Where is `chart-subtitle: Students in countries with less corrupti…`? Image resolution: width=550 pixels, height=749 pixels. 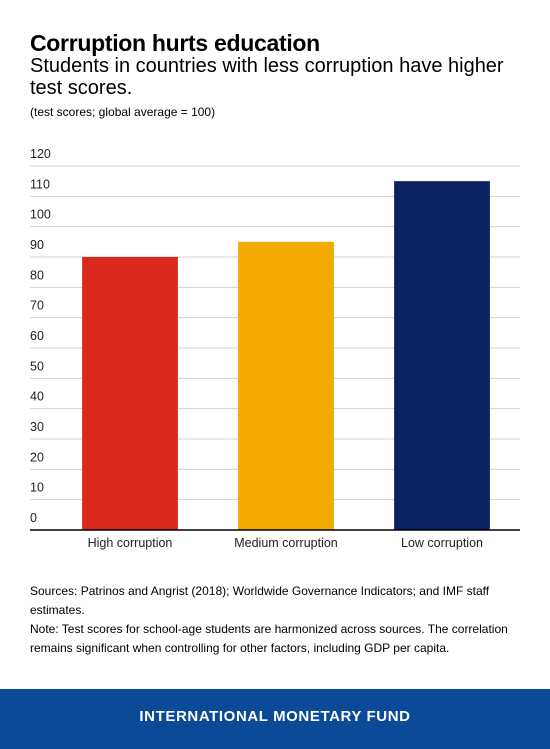
chart-subtitle: Students in countries with less corrupti… is located at coordinates (267, 77).